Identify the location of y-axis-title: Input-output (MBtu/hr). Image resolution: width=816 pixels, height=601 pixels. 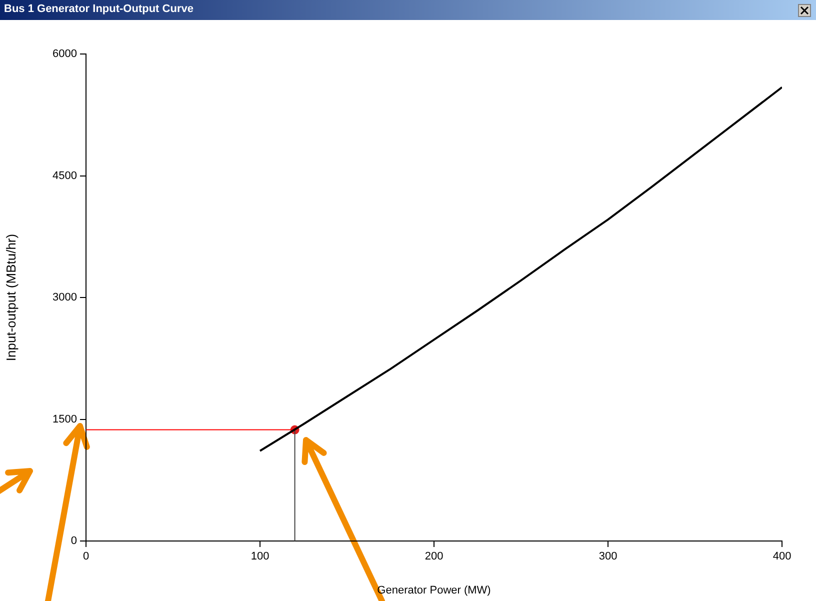
(10, 298).